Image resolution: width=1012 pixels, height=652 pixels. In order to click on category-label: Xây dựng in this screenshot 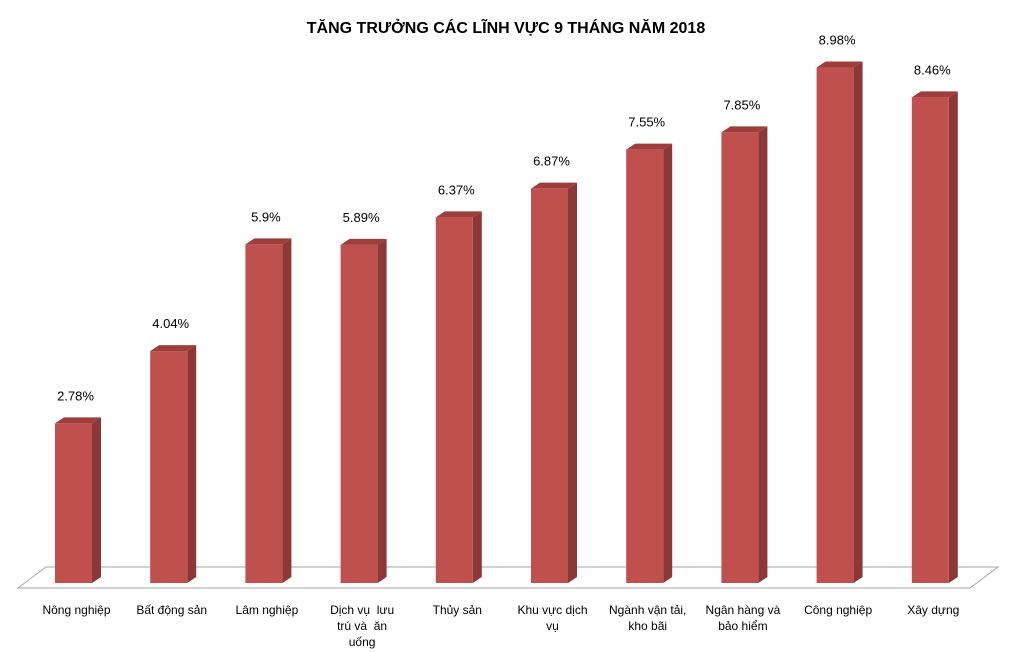, I will do `click(933, 610)`.